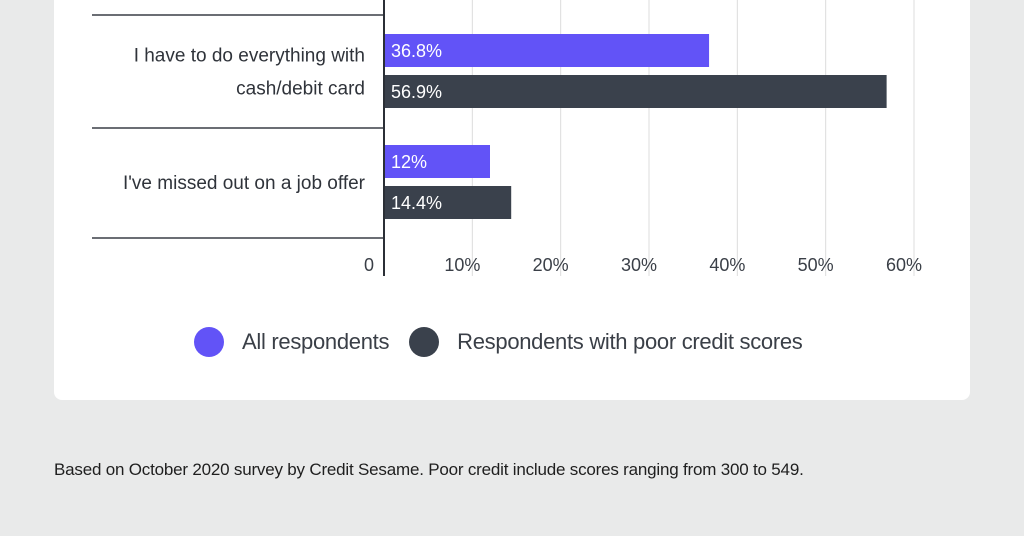  Describe the element at coordinates (727, 265) in the screenshot. I see `x-tick-label-4: 40%` at that location.